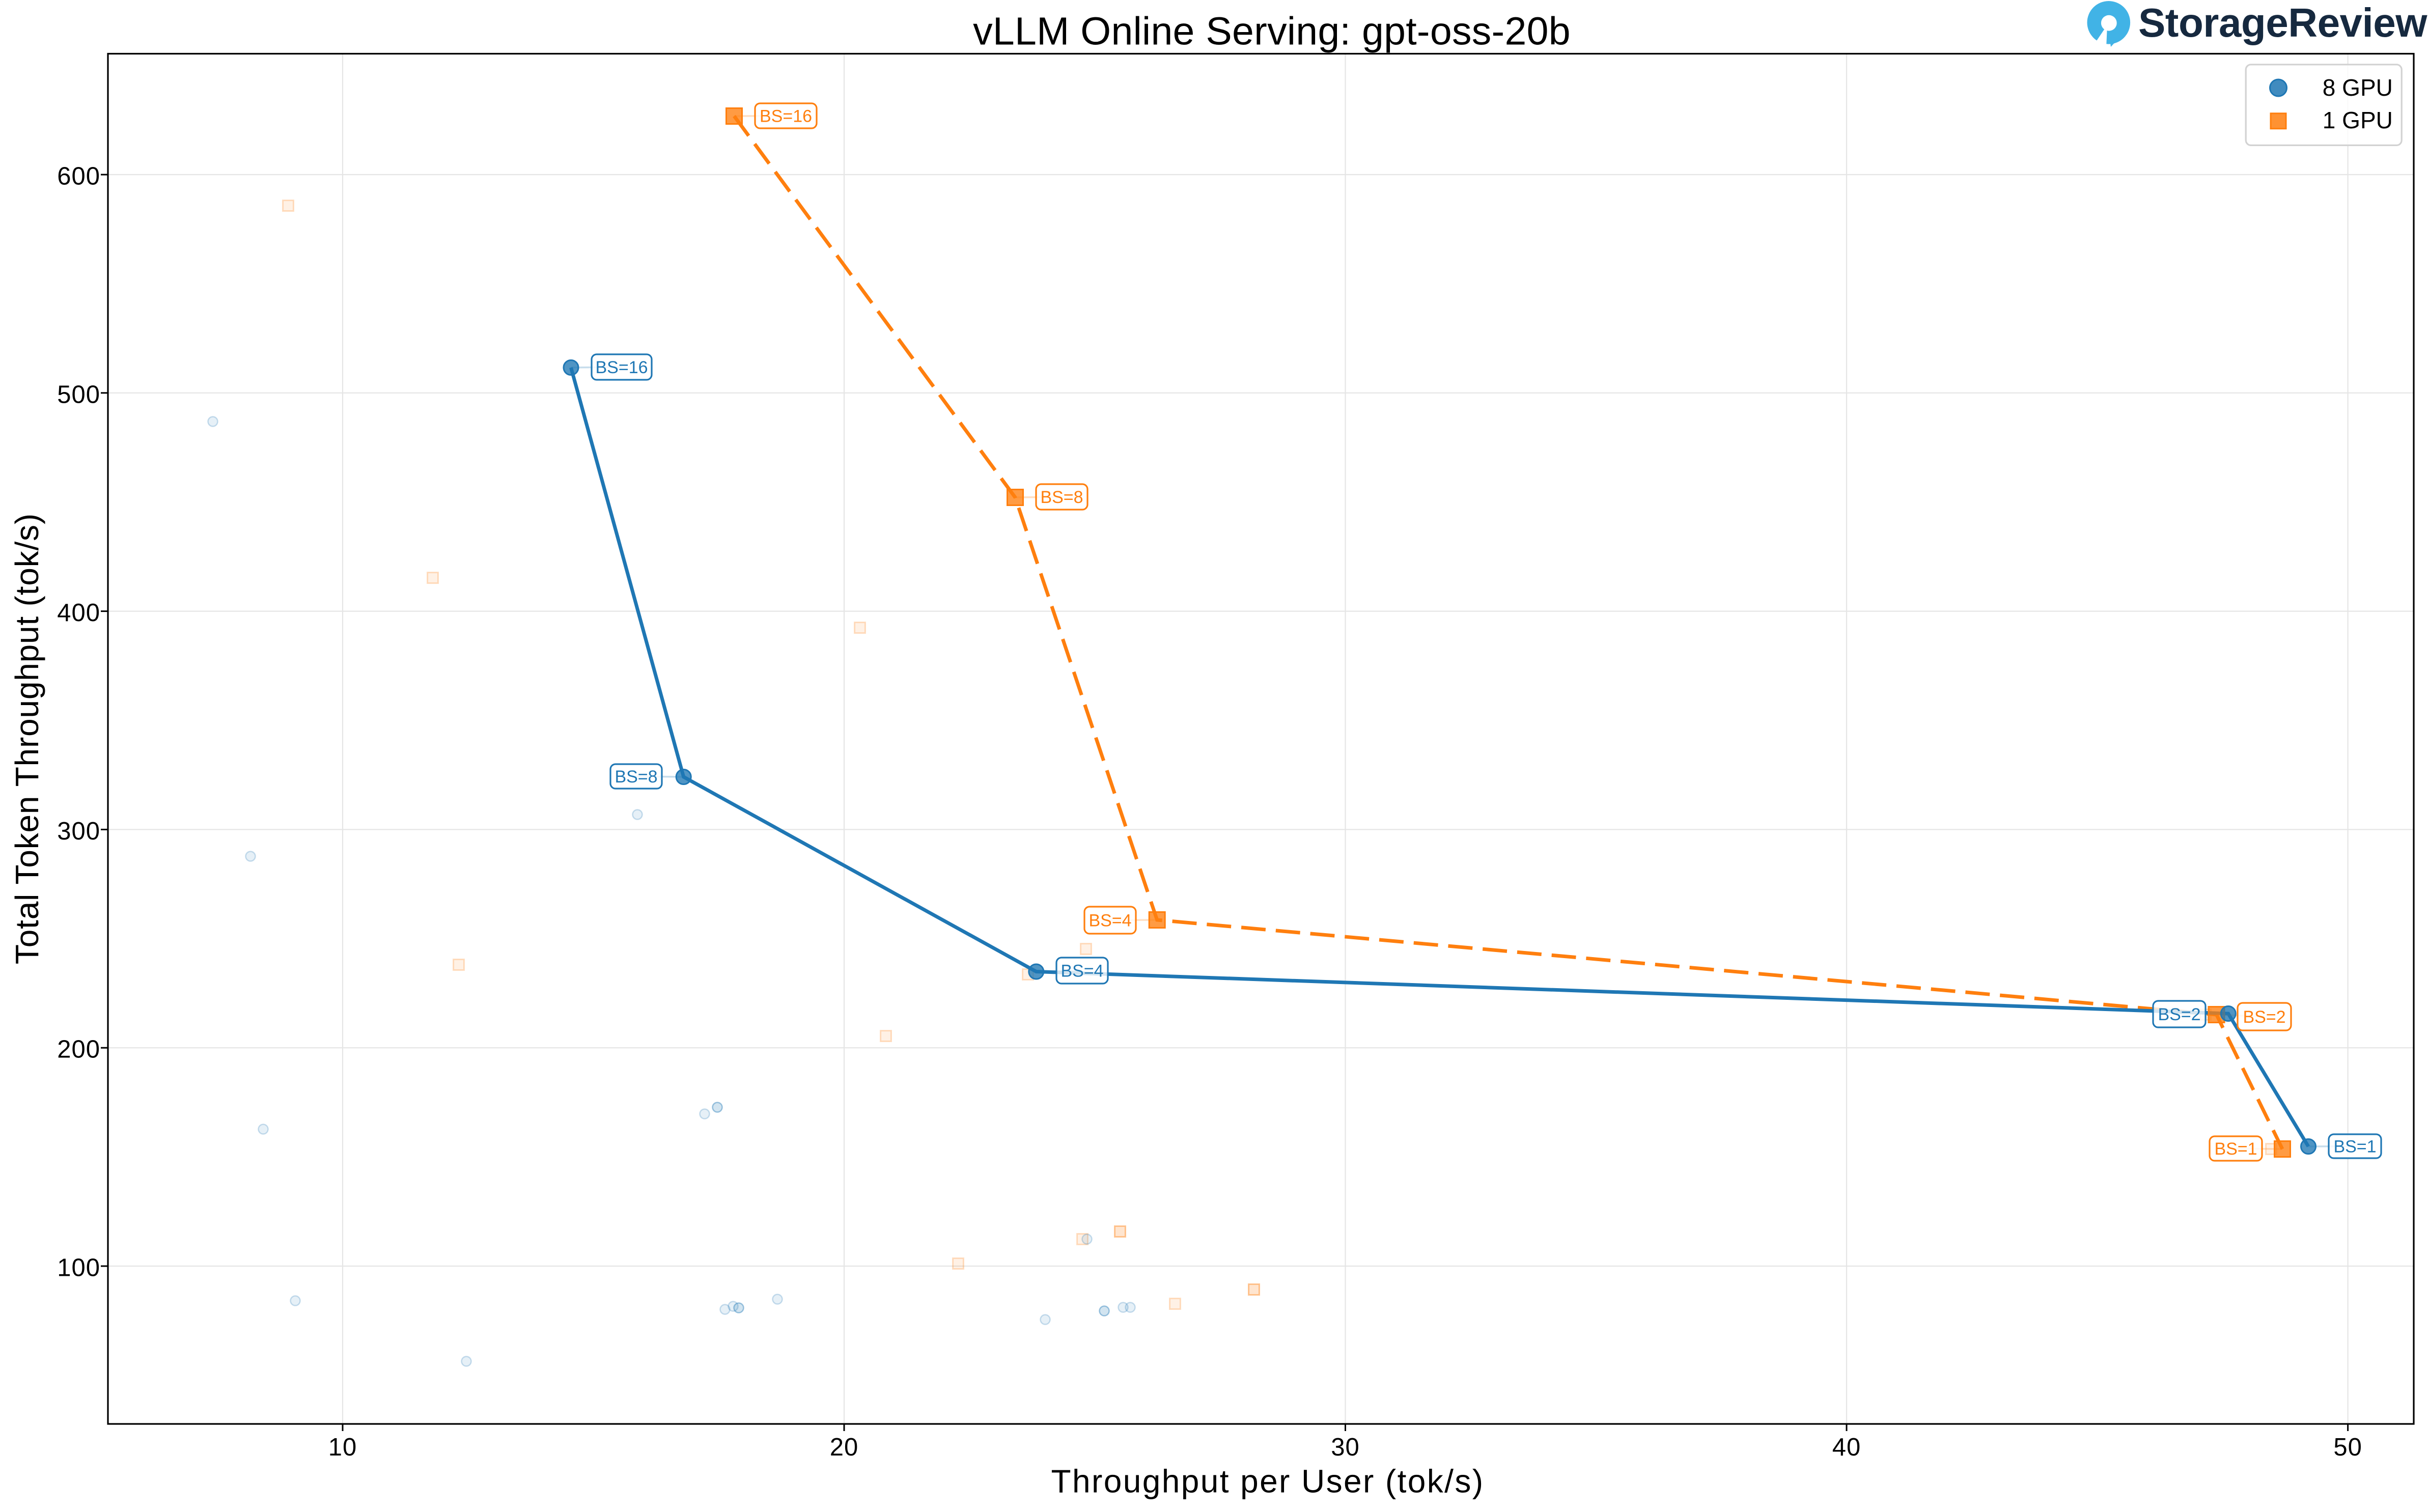  I want to click on svg-text: 30, so click(1345, 1447).